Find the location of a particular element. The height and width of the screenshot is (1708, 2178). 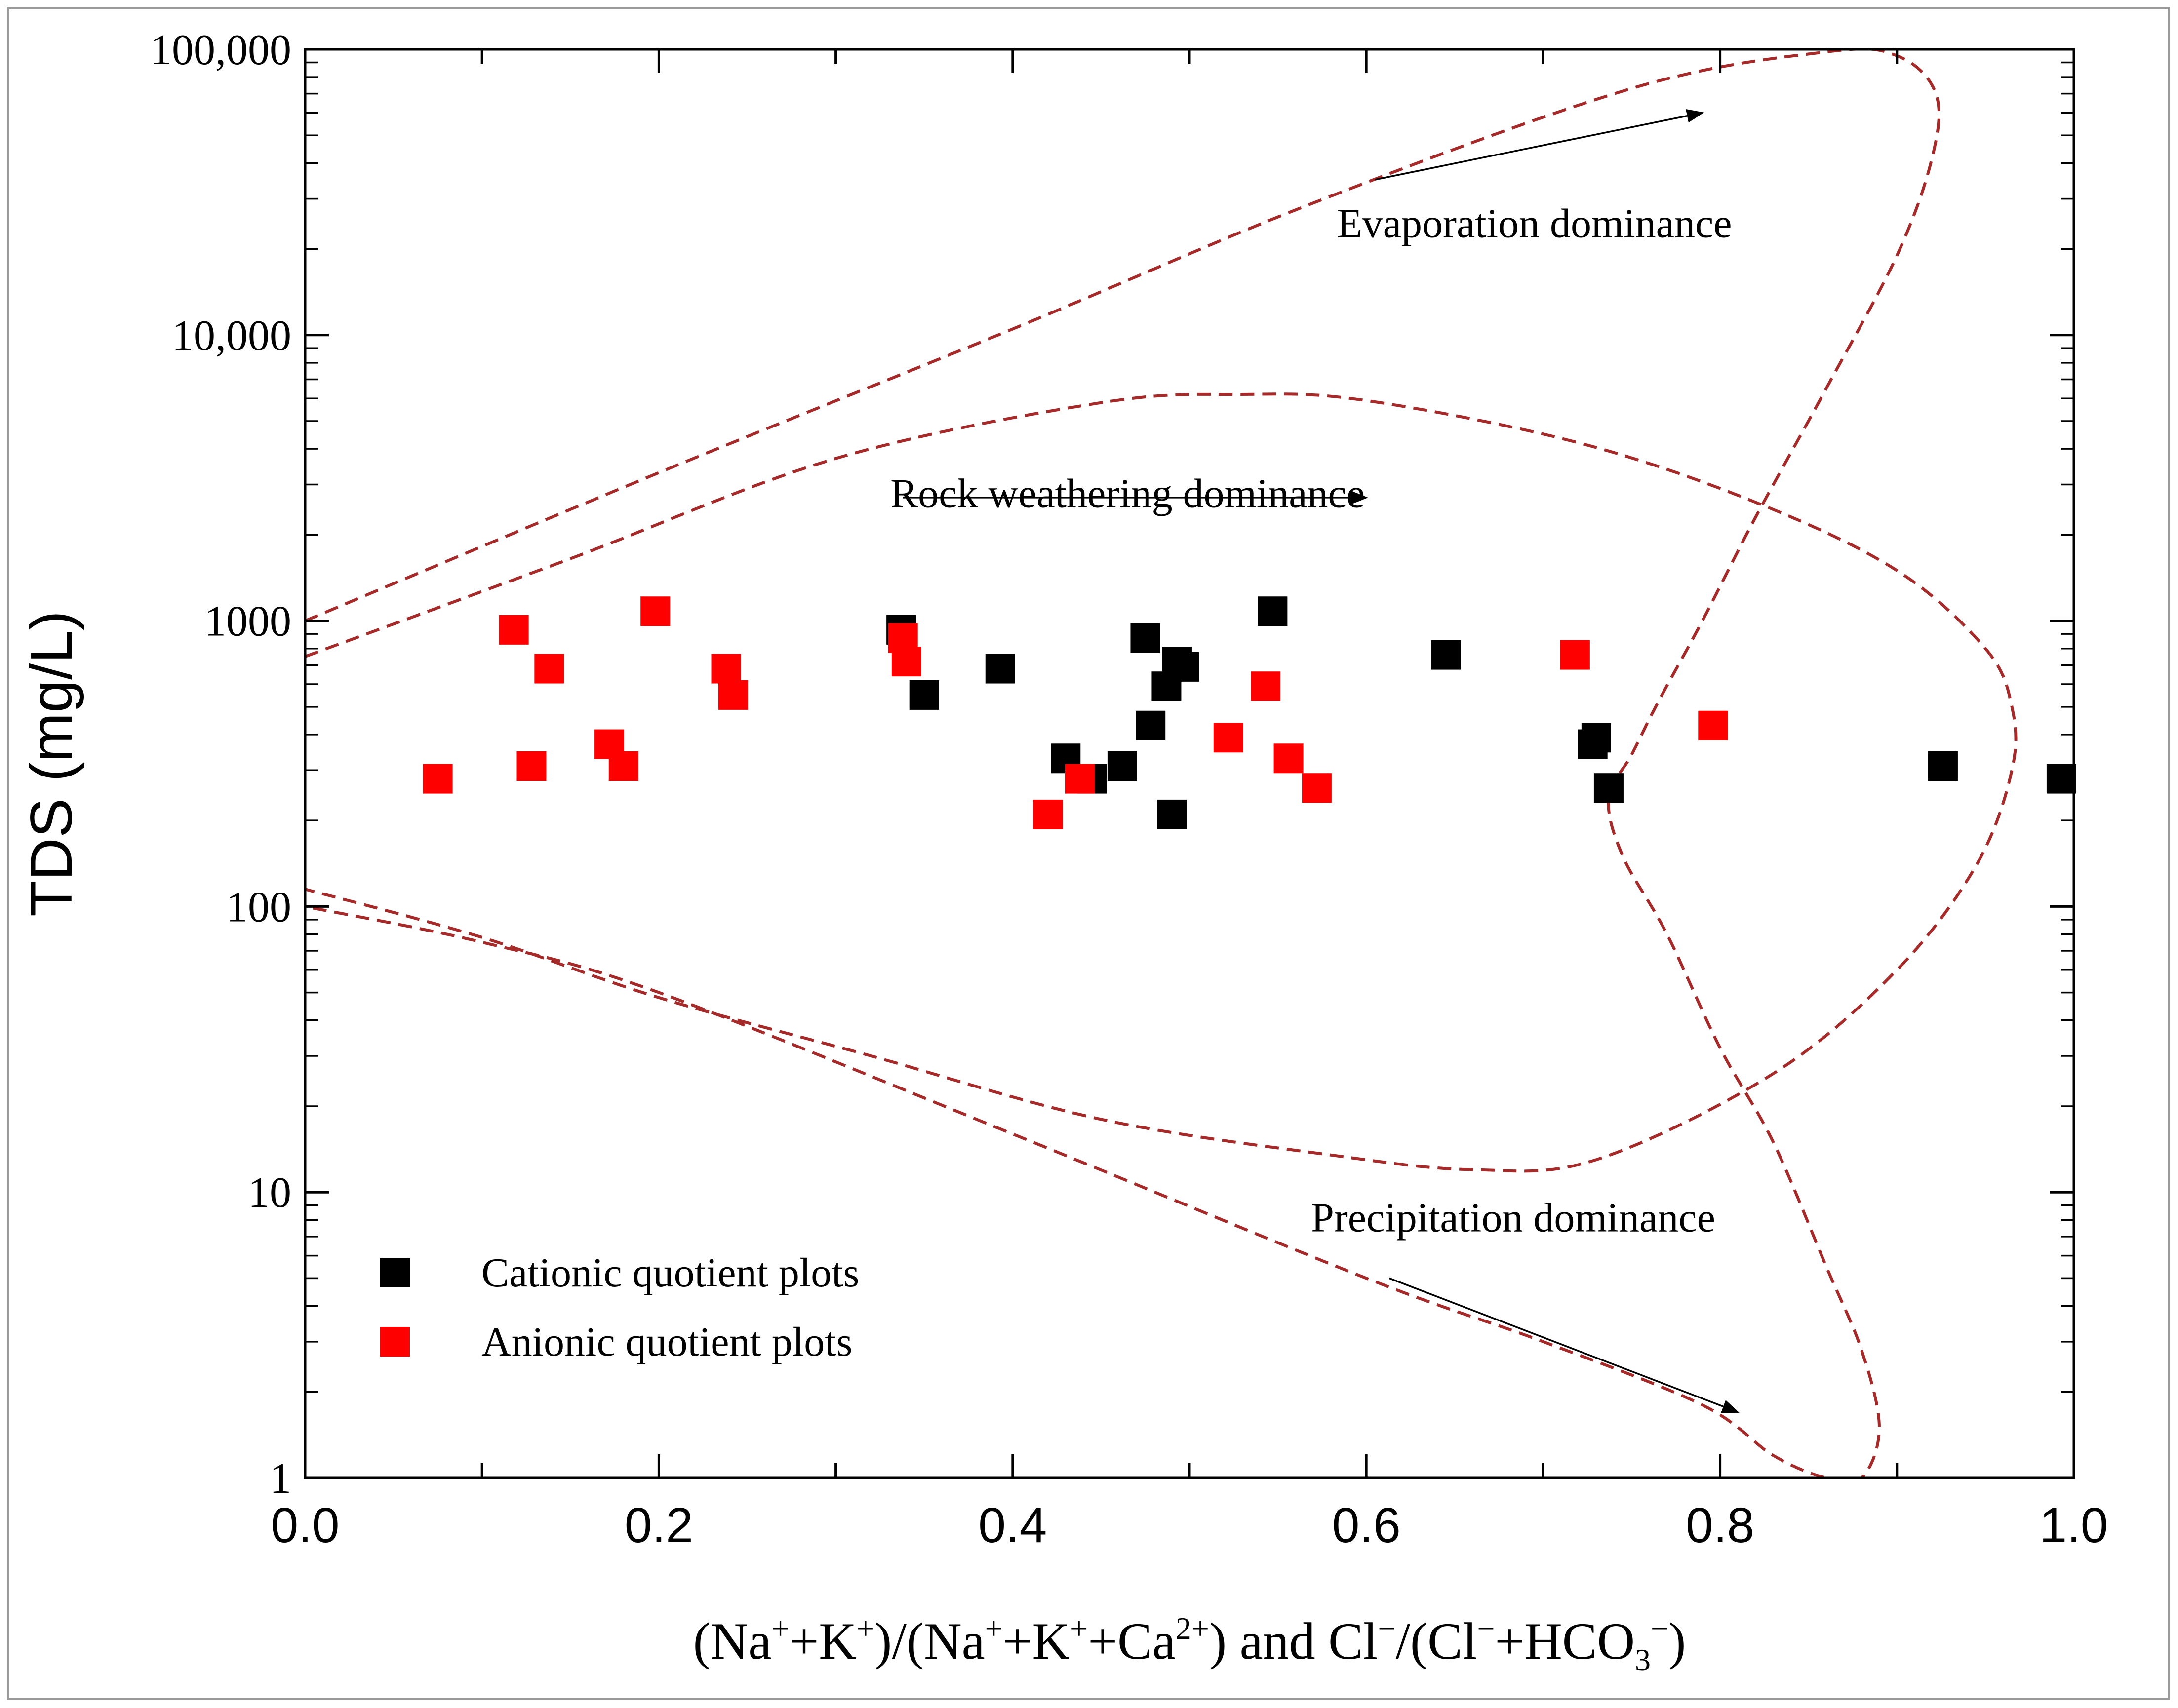

x-tick-label: 0.2 is located at coordinates (659, 1525).